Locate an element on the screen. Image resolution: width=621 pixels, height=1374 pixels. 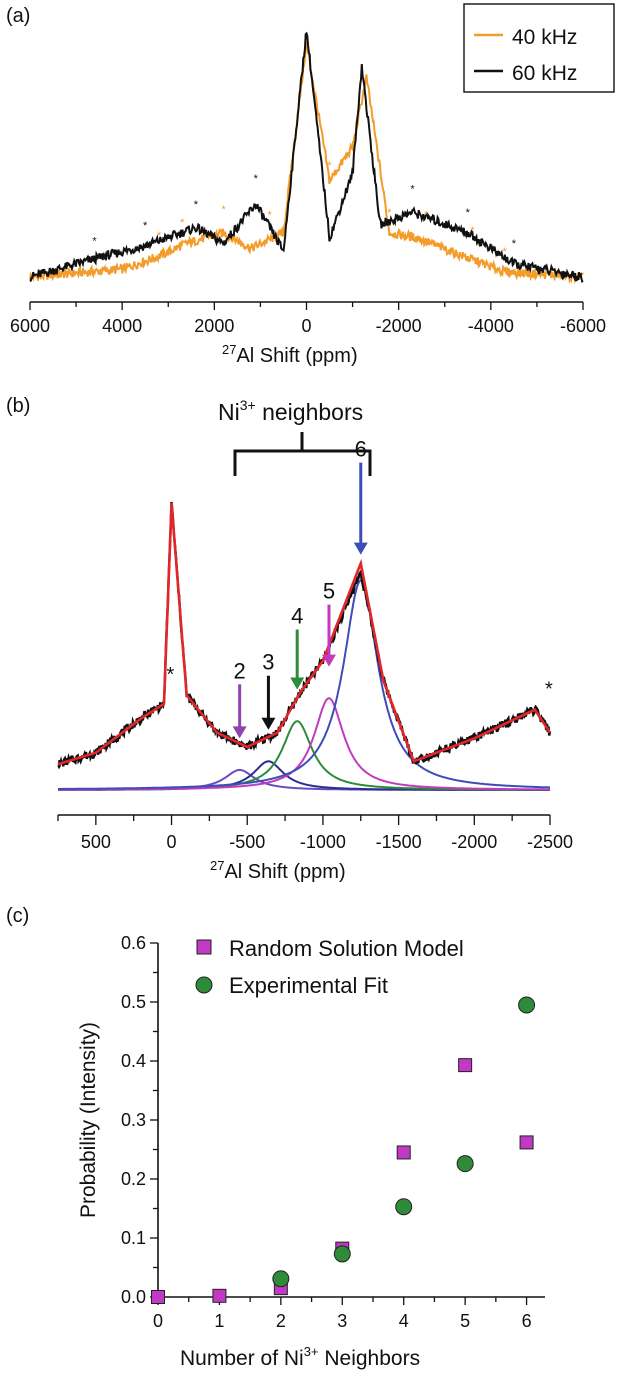
arrow-5-label: 5 is located at coordinates (329, 591).